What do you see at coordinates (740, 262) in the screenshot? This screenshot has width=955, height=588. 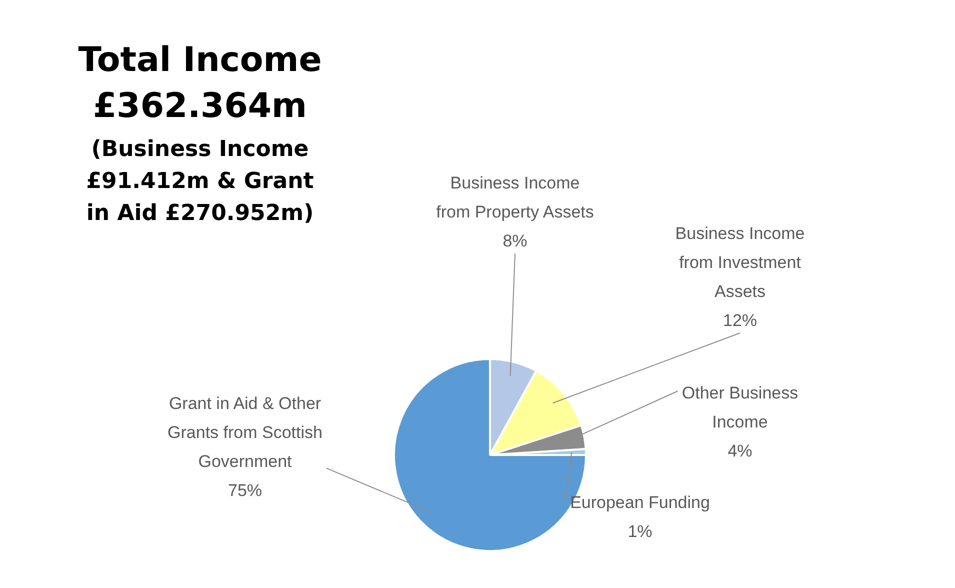 I see `slice-label: Business Income from Investment Assets` at bounding box center [740, 262].